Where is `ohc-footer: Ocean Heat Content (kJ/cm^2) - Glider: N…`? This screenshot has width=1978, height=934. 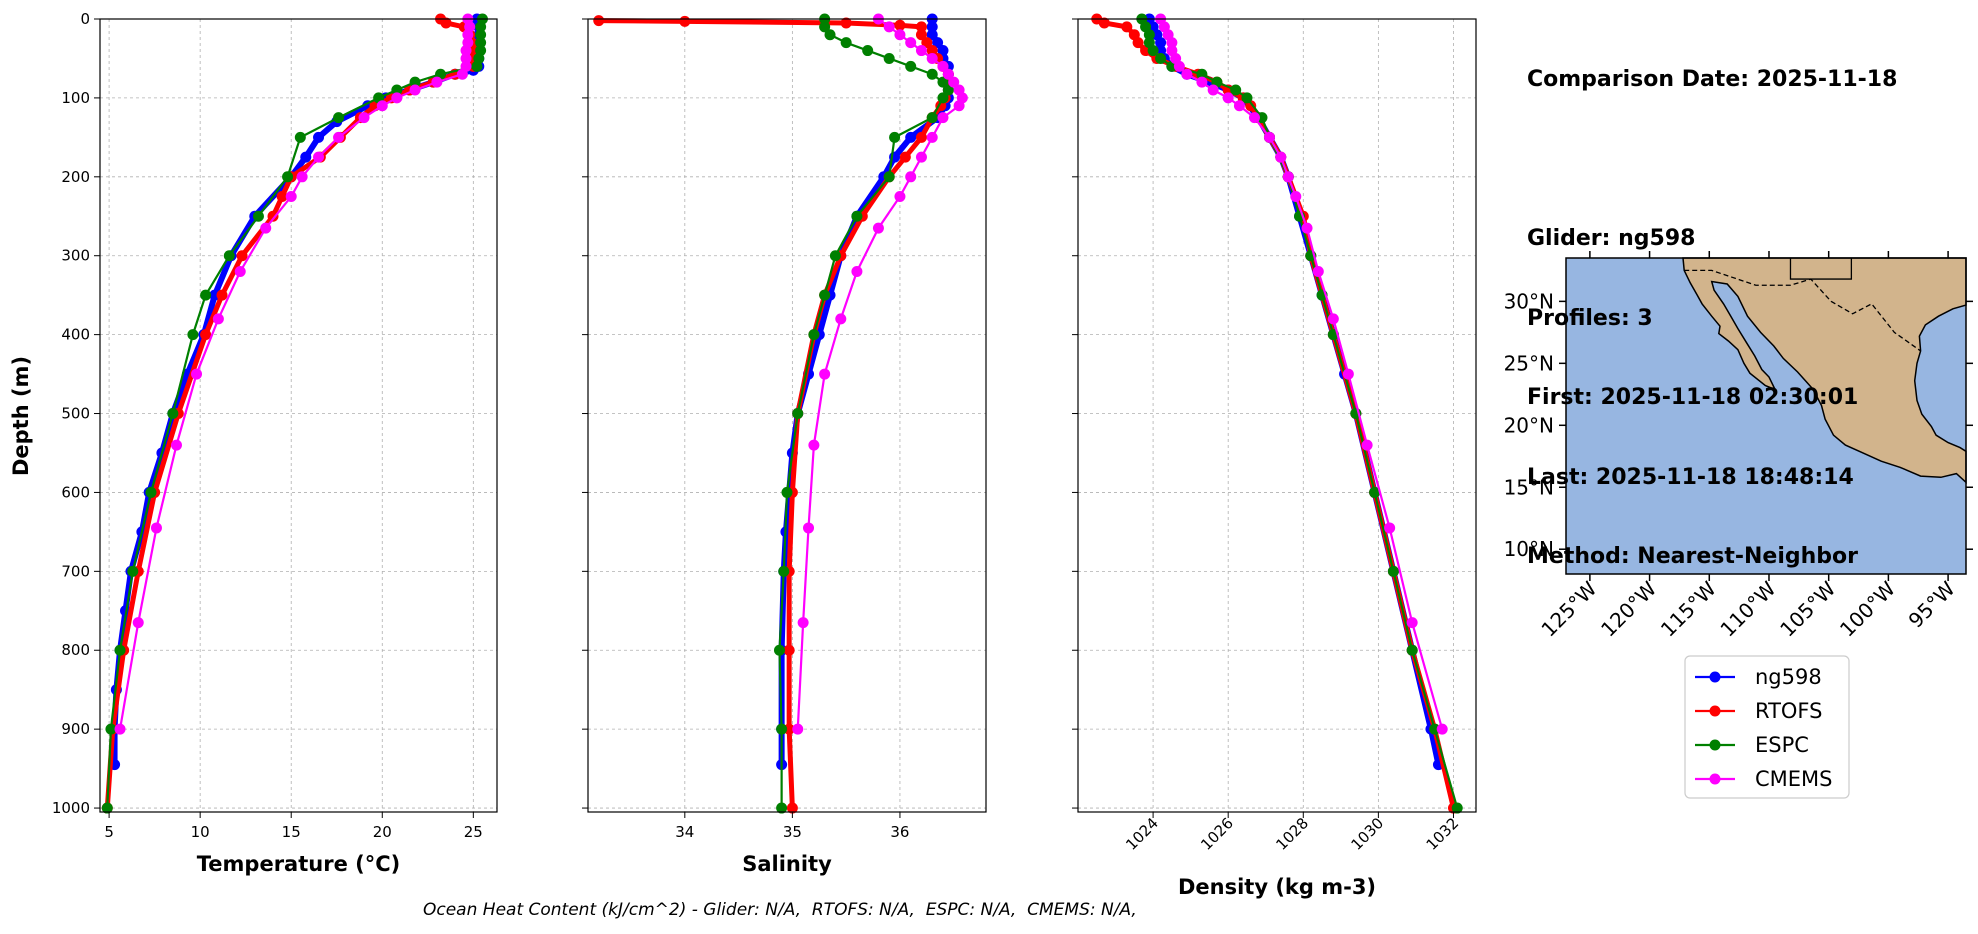 ohc-footer: Ocean Heat Content (kJ/cm^2) - Glider: N… is located at coordinates (780, 910).